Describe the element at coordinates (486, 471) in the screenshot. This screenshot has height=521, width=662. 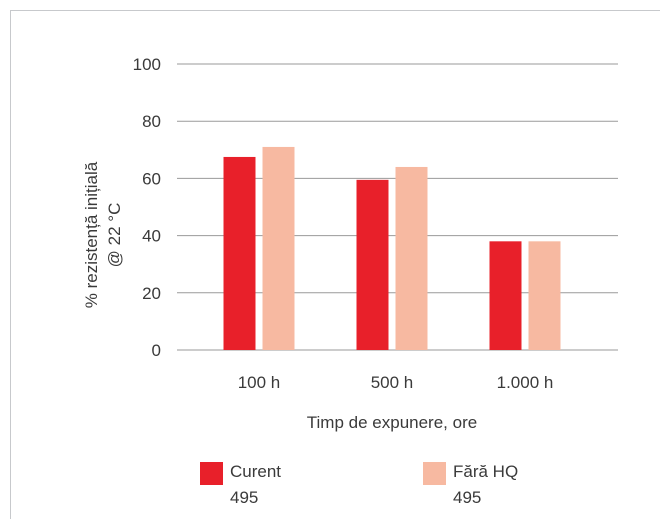
I see `legend-label-fara-hq: Fără HQ` at that location.